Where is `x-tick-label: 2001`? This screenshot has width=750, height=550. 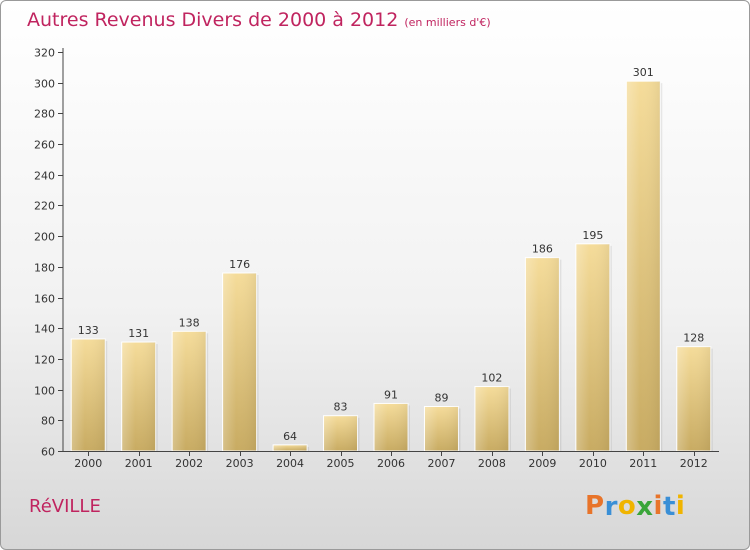 x-tick-label: 2001 is located at coordinates (139, 463).